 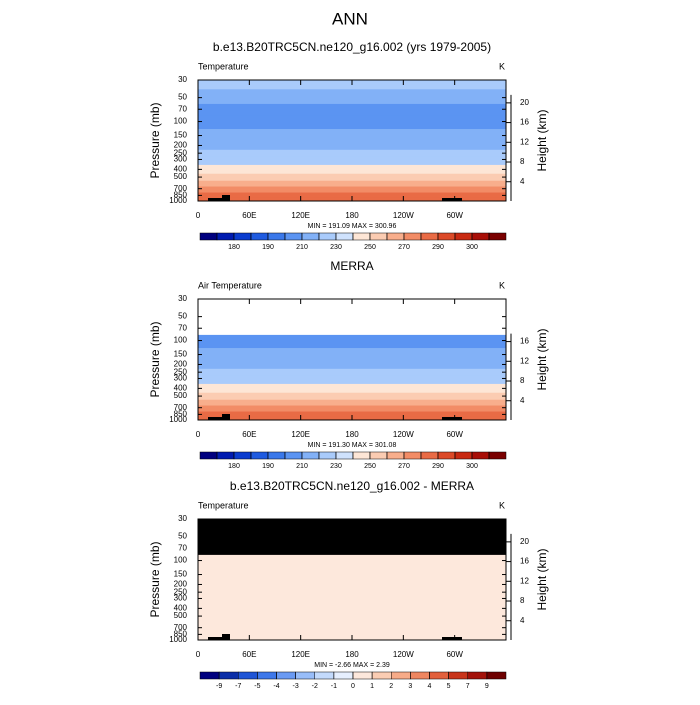 I want to click on y2-tick-label: 12, so click(x=524, y=141).